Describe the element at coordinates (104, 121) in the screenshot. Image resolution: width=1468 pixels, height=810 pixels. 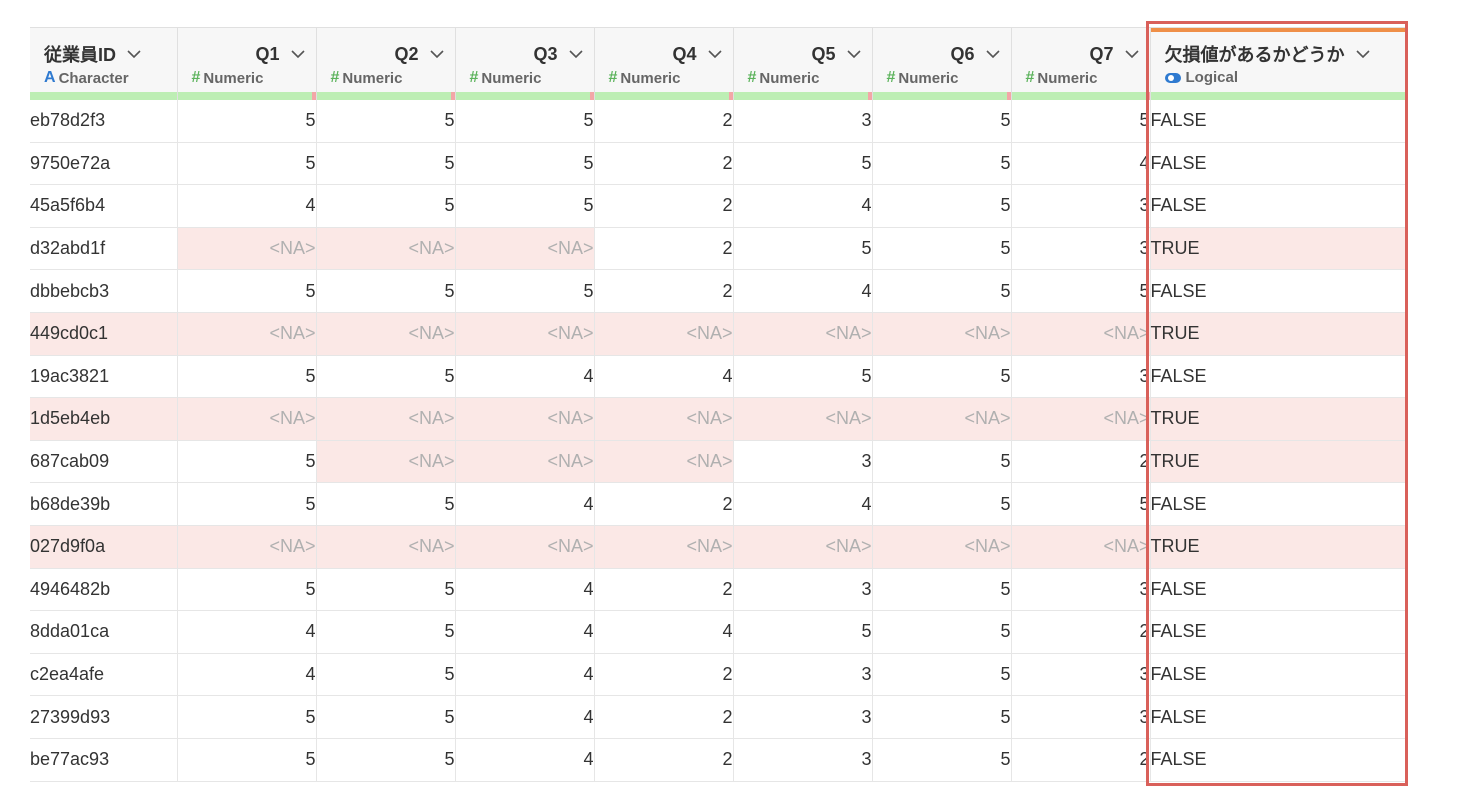
I see `cell-employee-id: eb78d2f3` at that location.